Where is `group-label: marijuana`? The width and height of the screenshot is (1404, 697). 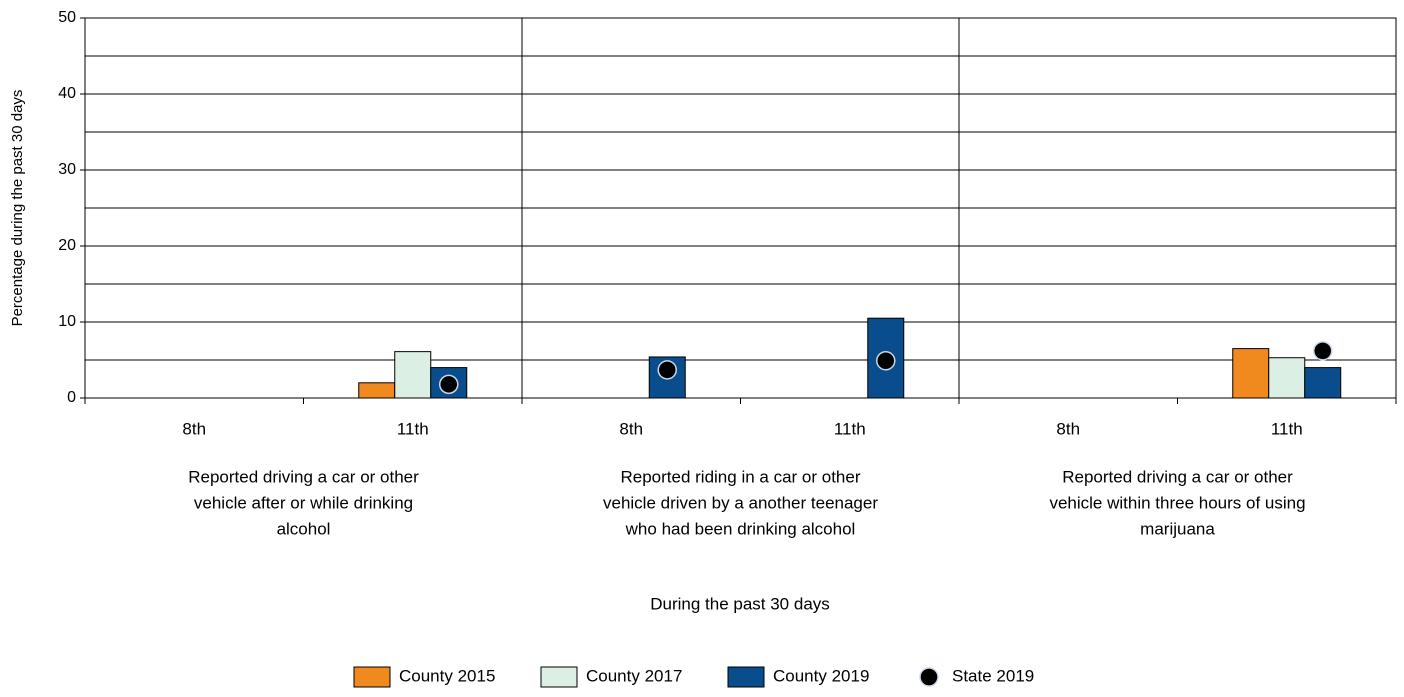 group-label: marijuana is located at coordinates (1177, 528).